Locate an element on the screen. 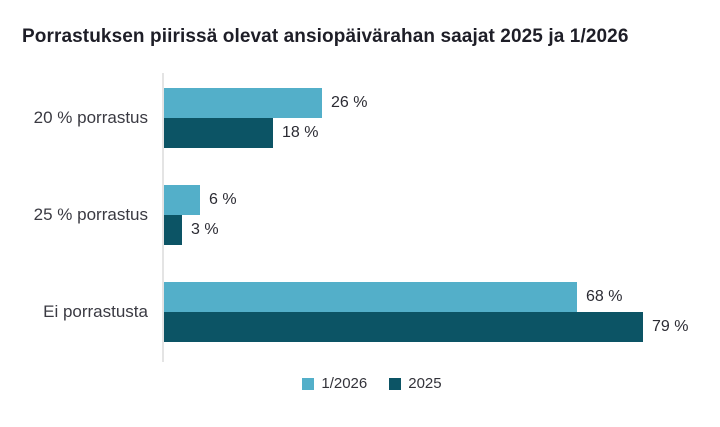  chart-legend: 1/2026 2025 is located at coordinates (366, 383).